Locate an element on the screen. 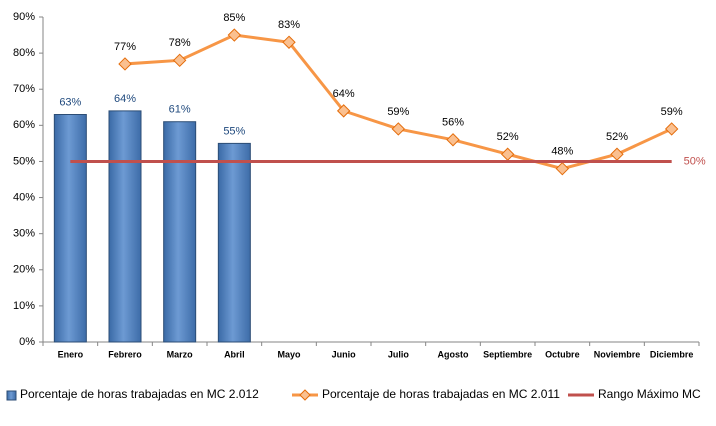  y-tick-label: 0% is located at coordinates (27, 342).